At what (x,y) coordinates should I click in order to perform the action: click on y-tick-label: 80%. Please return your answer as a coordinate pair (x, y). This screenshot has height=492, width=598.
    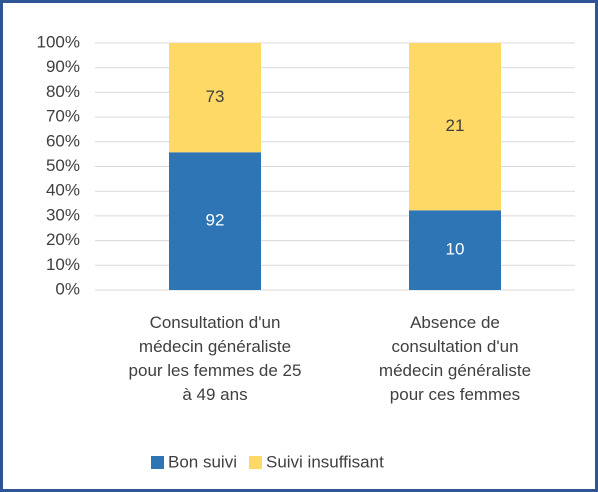
    Looking at the image, I should click on (63, 91).